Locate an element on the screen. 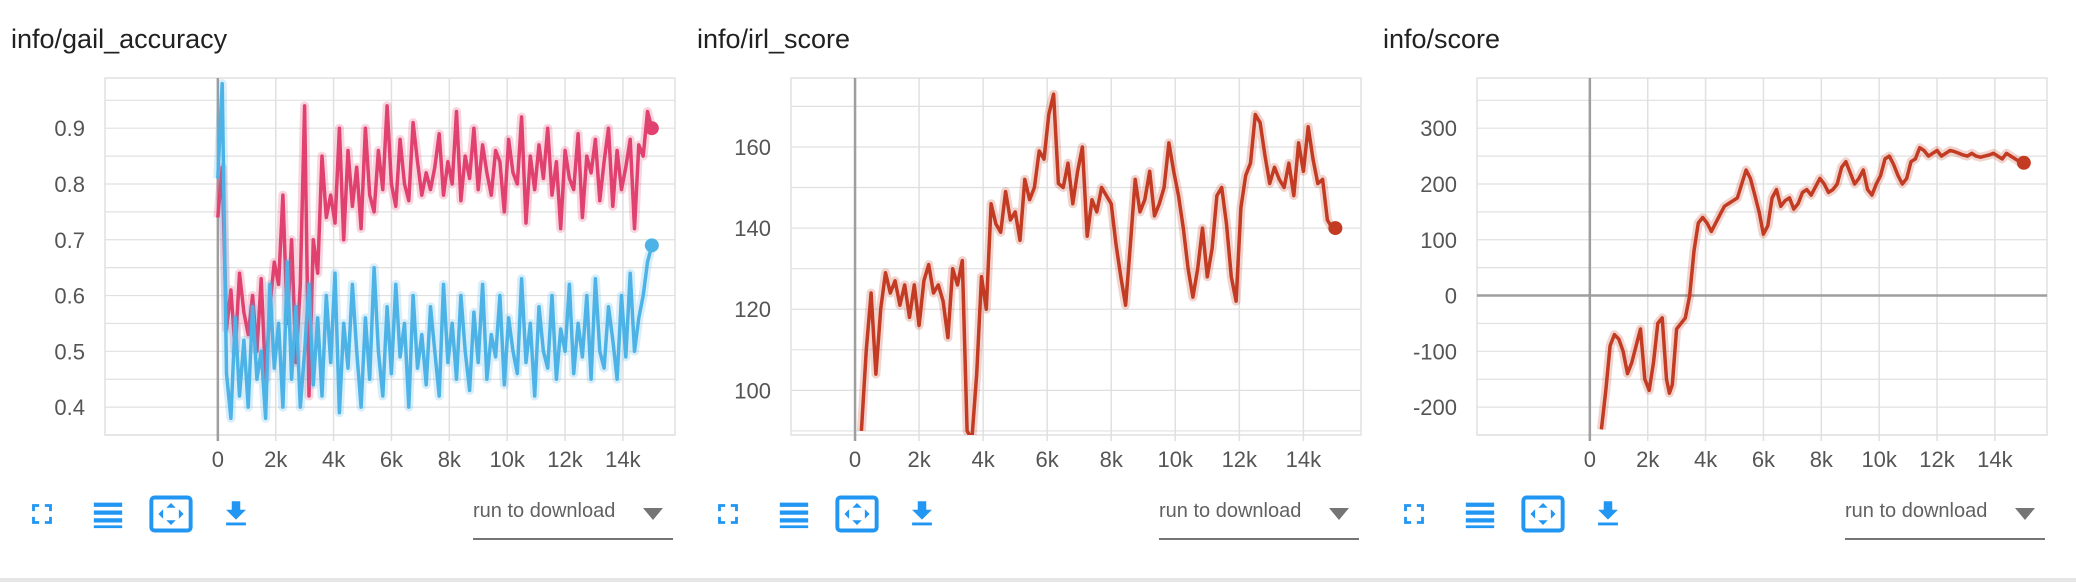  chart-title: info/score is located at coordinates (1442, 39).